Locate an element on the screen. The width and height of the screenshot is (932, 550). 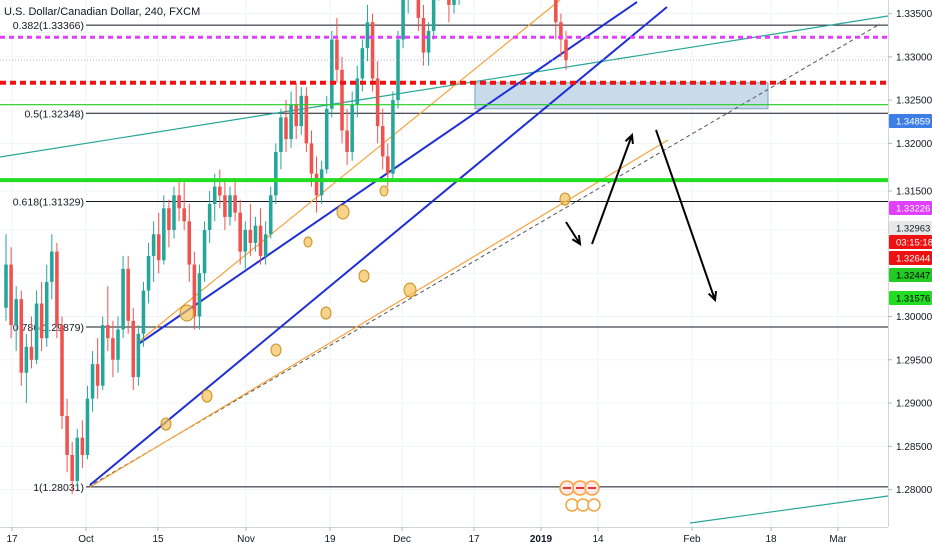
fib-level-label: 0.382(1.33366) is located at coordinates (48, 26).